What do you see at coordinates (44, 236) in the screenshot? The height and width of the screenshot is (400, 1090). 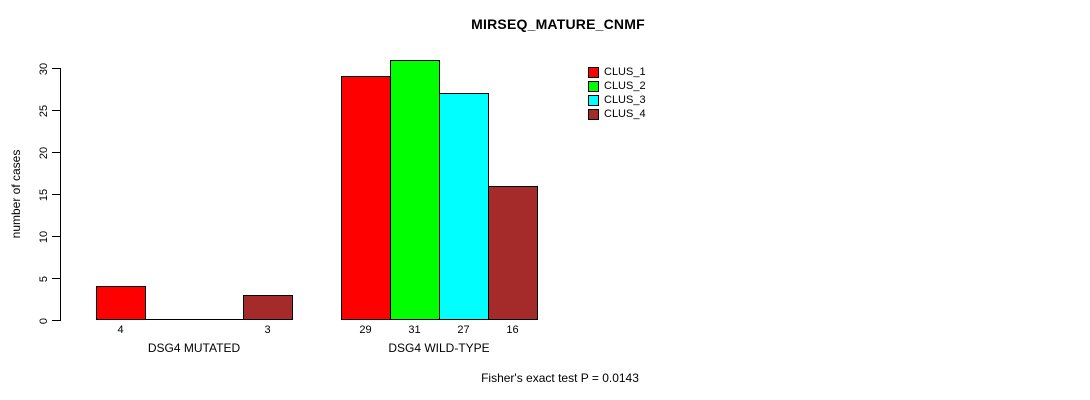 I see `y-tick-label: 10` at bounding box center [44, 236].